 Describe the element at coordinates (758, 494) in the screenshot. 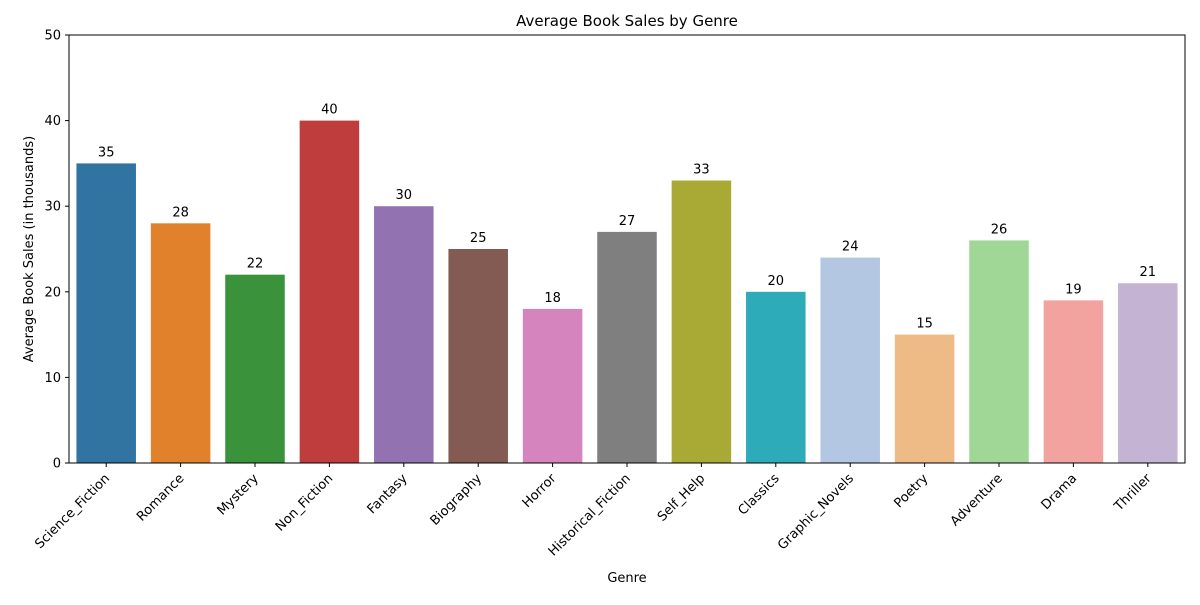

I see `x-tick-label: Classics` at that location.